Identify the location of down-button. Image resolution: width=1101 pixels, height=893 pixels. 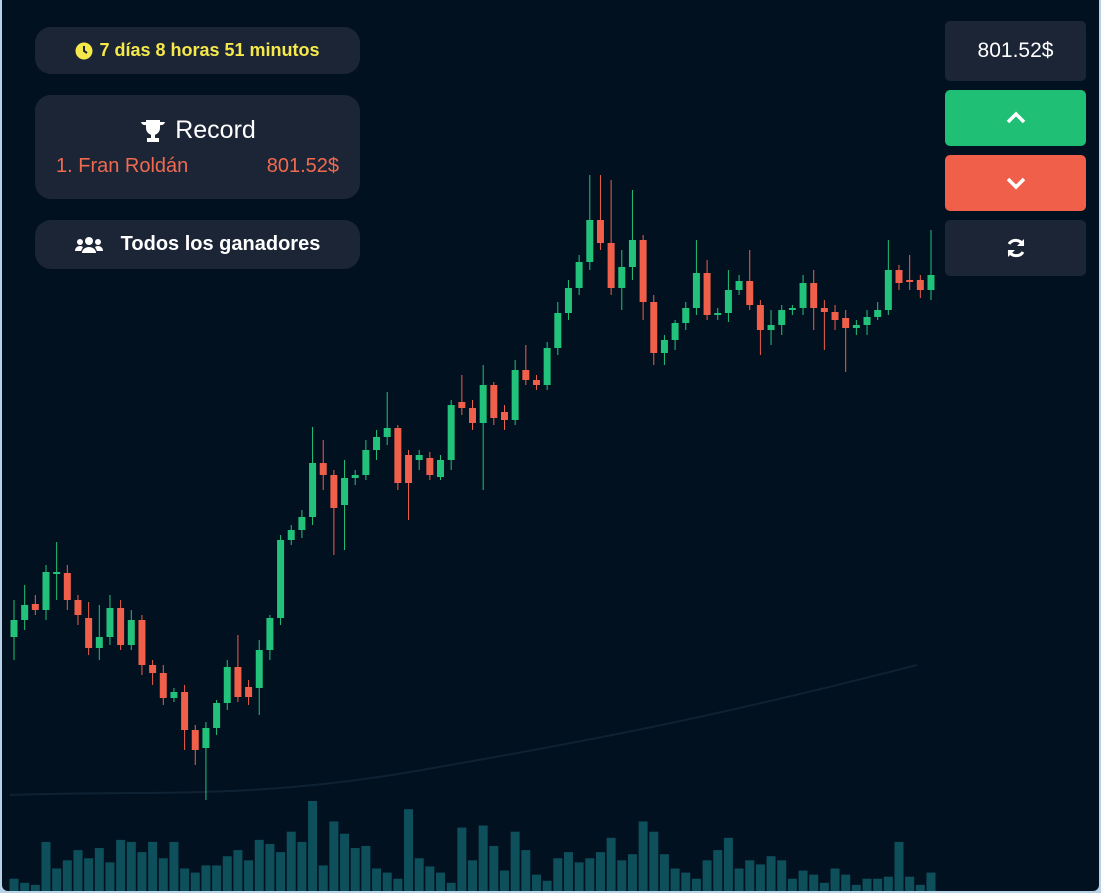
(1015, 183).